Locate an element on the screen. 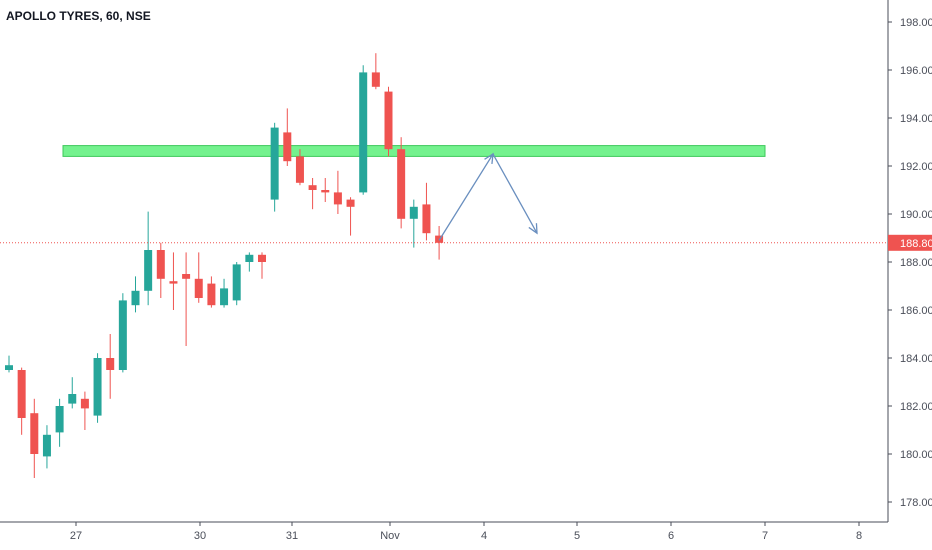 This screenshot has width=932, height=550. price-tick-label: 196.00 is located at coordinates (916, 71).